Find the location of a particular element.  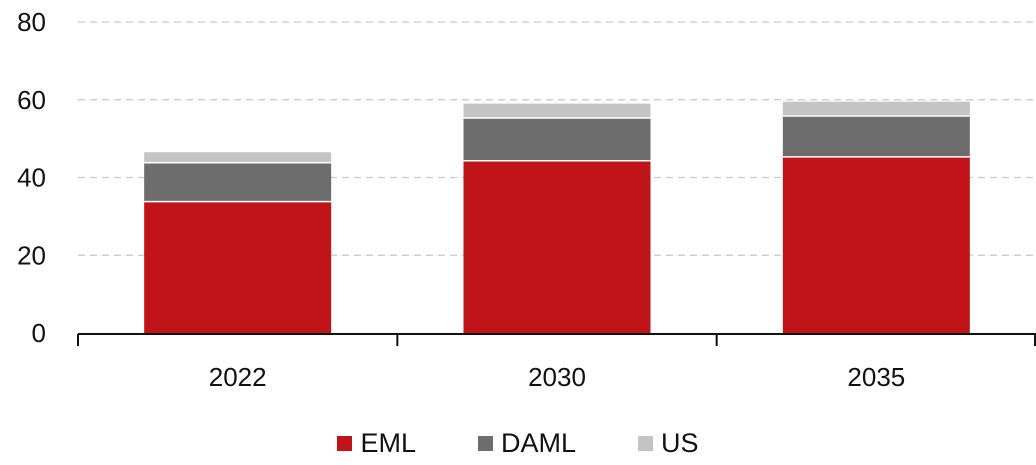

y-tick-label-0: 0 is located at coordinates (39, 333).